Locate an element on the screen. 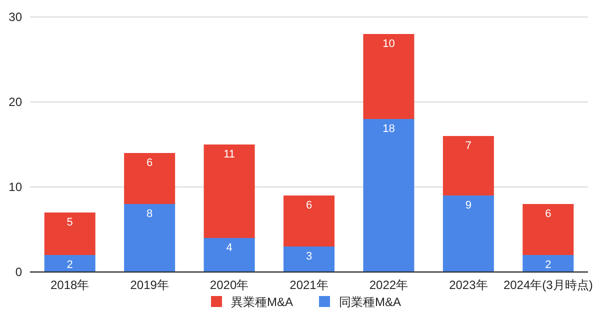 This screenshot has height=324, width=600. data-label: 18 is located at coordinates (388, 129).